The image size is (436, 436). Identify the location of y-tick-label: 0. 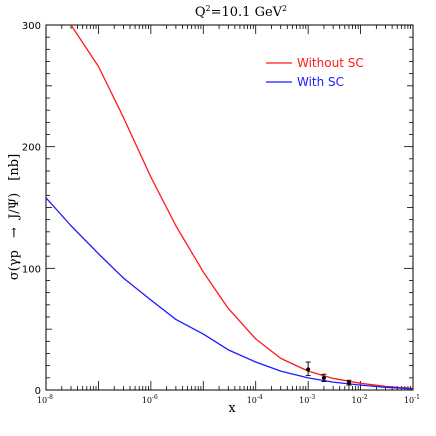
(38, 391).